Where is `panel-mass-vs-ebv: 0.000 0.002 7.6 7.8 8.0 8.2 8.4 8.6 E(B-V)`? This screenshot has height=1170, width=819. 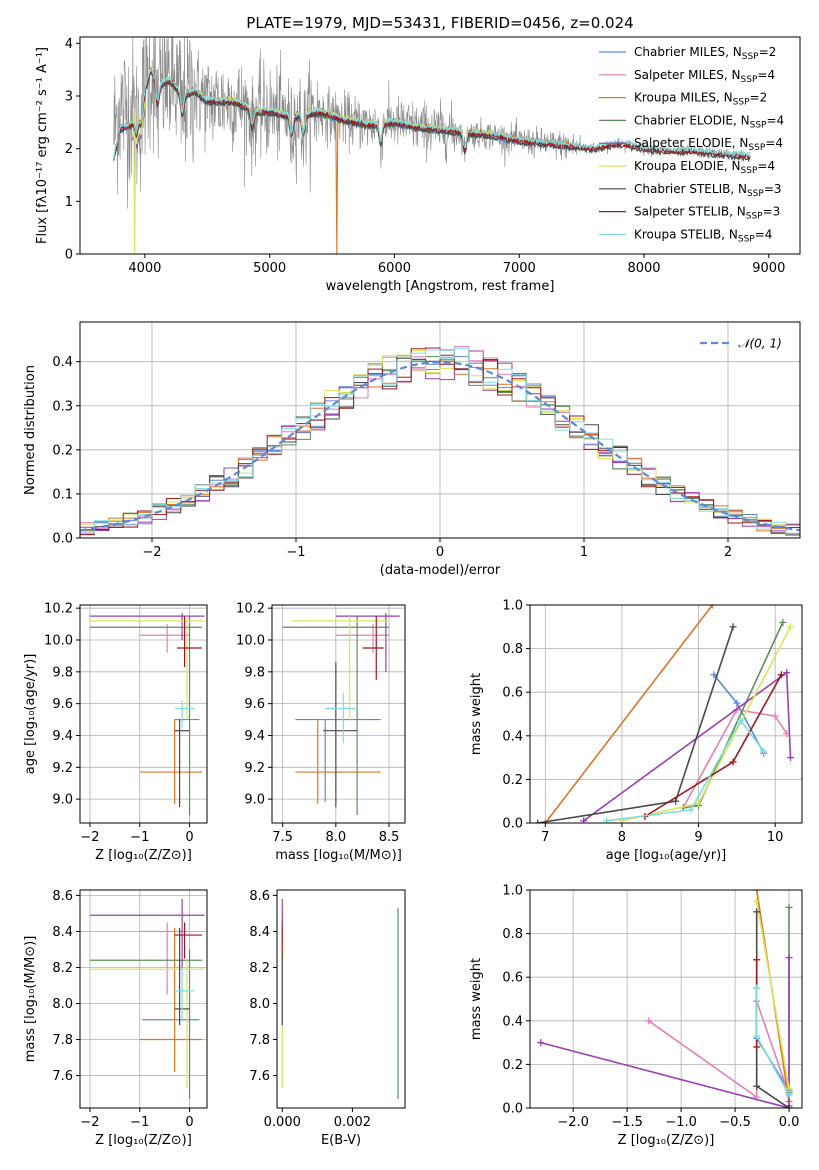
panel-mass-vs-ebv: 0.000 0.002 7.6 7.8 8.0 8.2 8.4 8.6 E(B-V) is located at coordinates (327, 1018).